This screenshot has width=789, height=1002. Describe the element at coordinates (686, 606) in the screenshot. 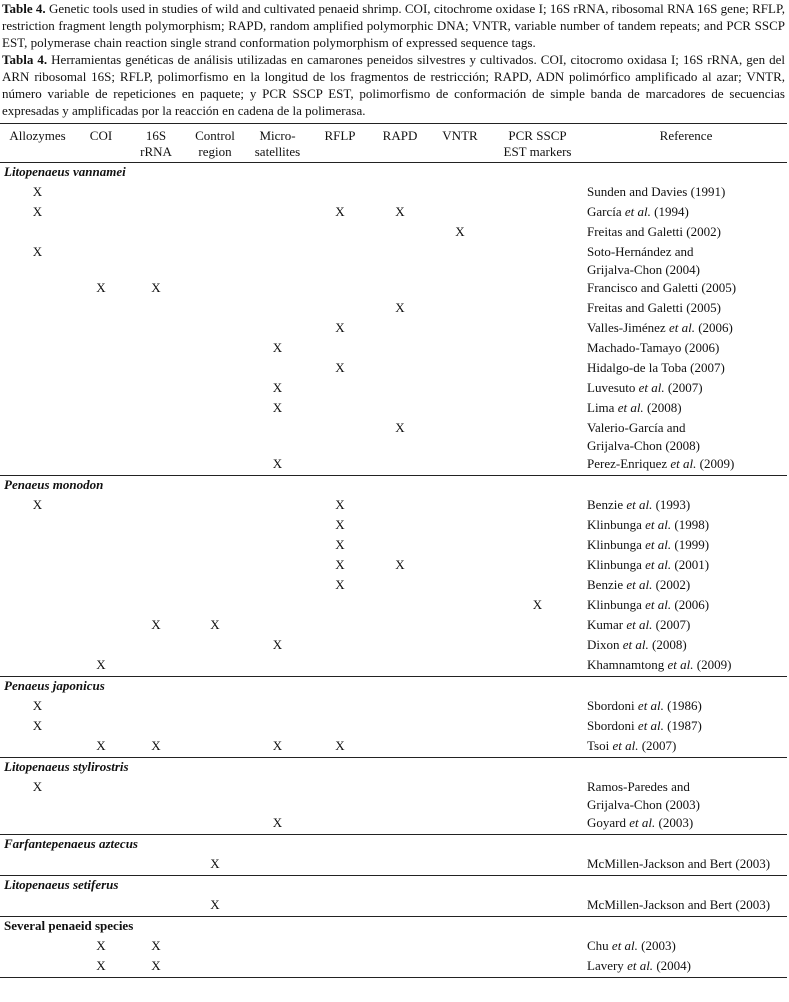

I see `reference: Klinbunga et al. (2006)` at that location.